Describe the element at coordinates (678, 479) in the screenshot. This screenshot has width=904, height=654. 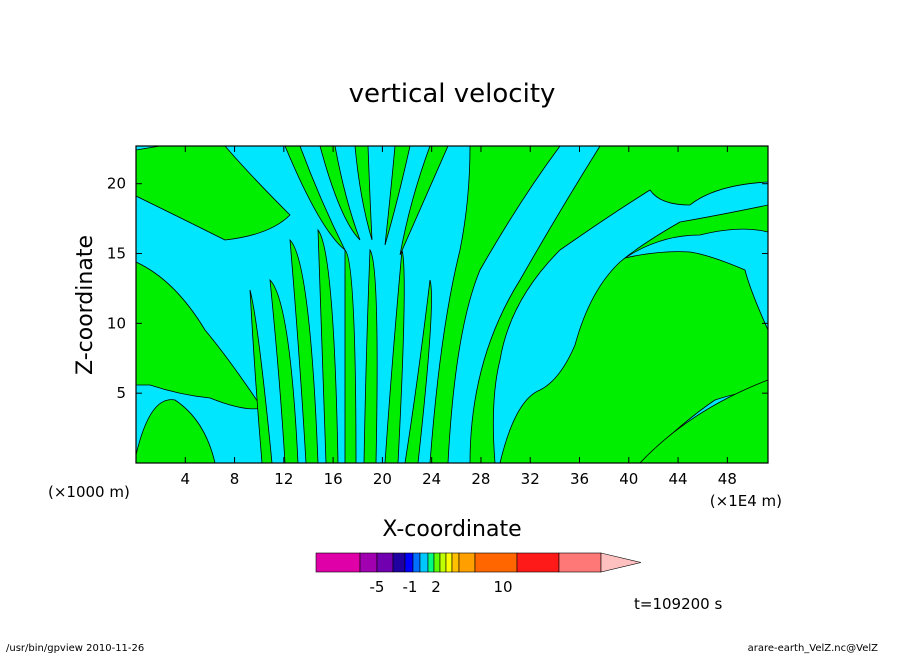
I see `x-tick-label: 44` at that location.